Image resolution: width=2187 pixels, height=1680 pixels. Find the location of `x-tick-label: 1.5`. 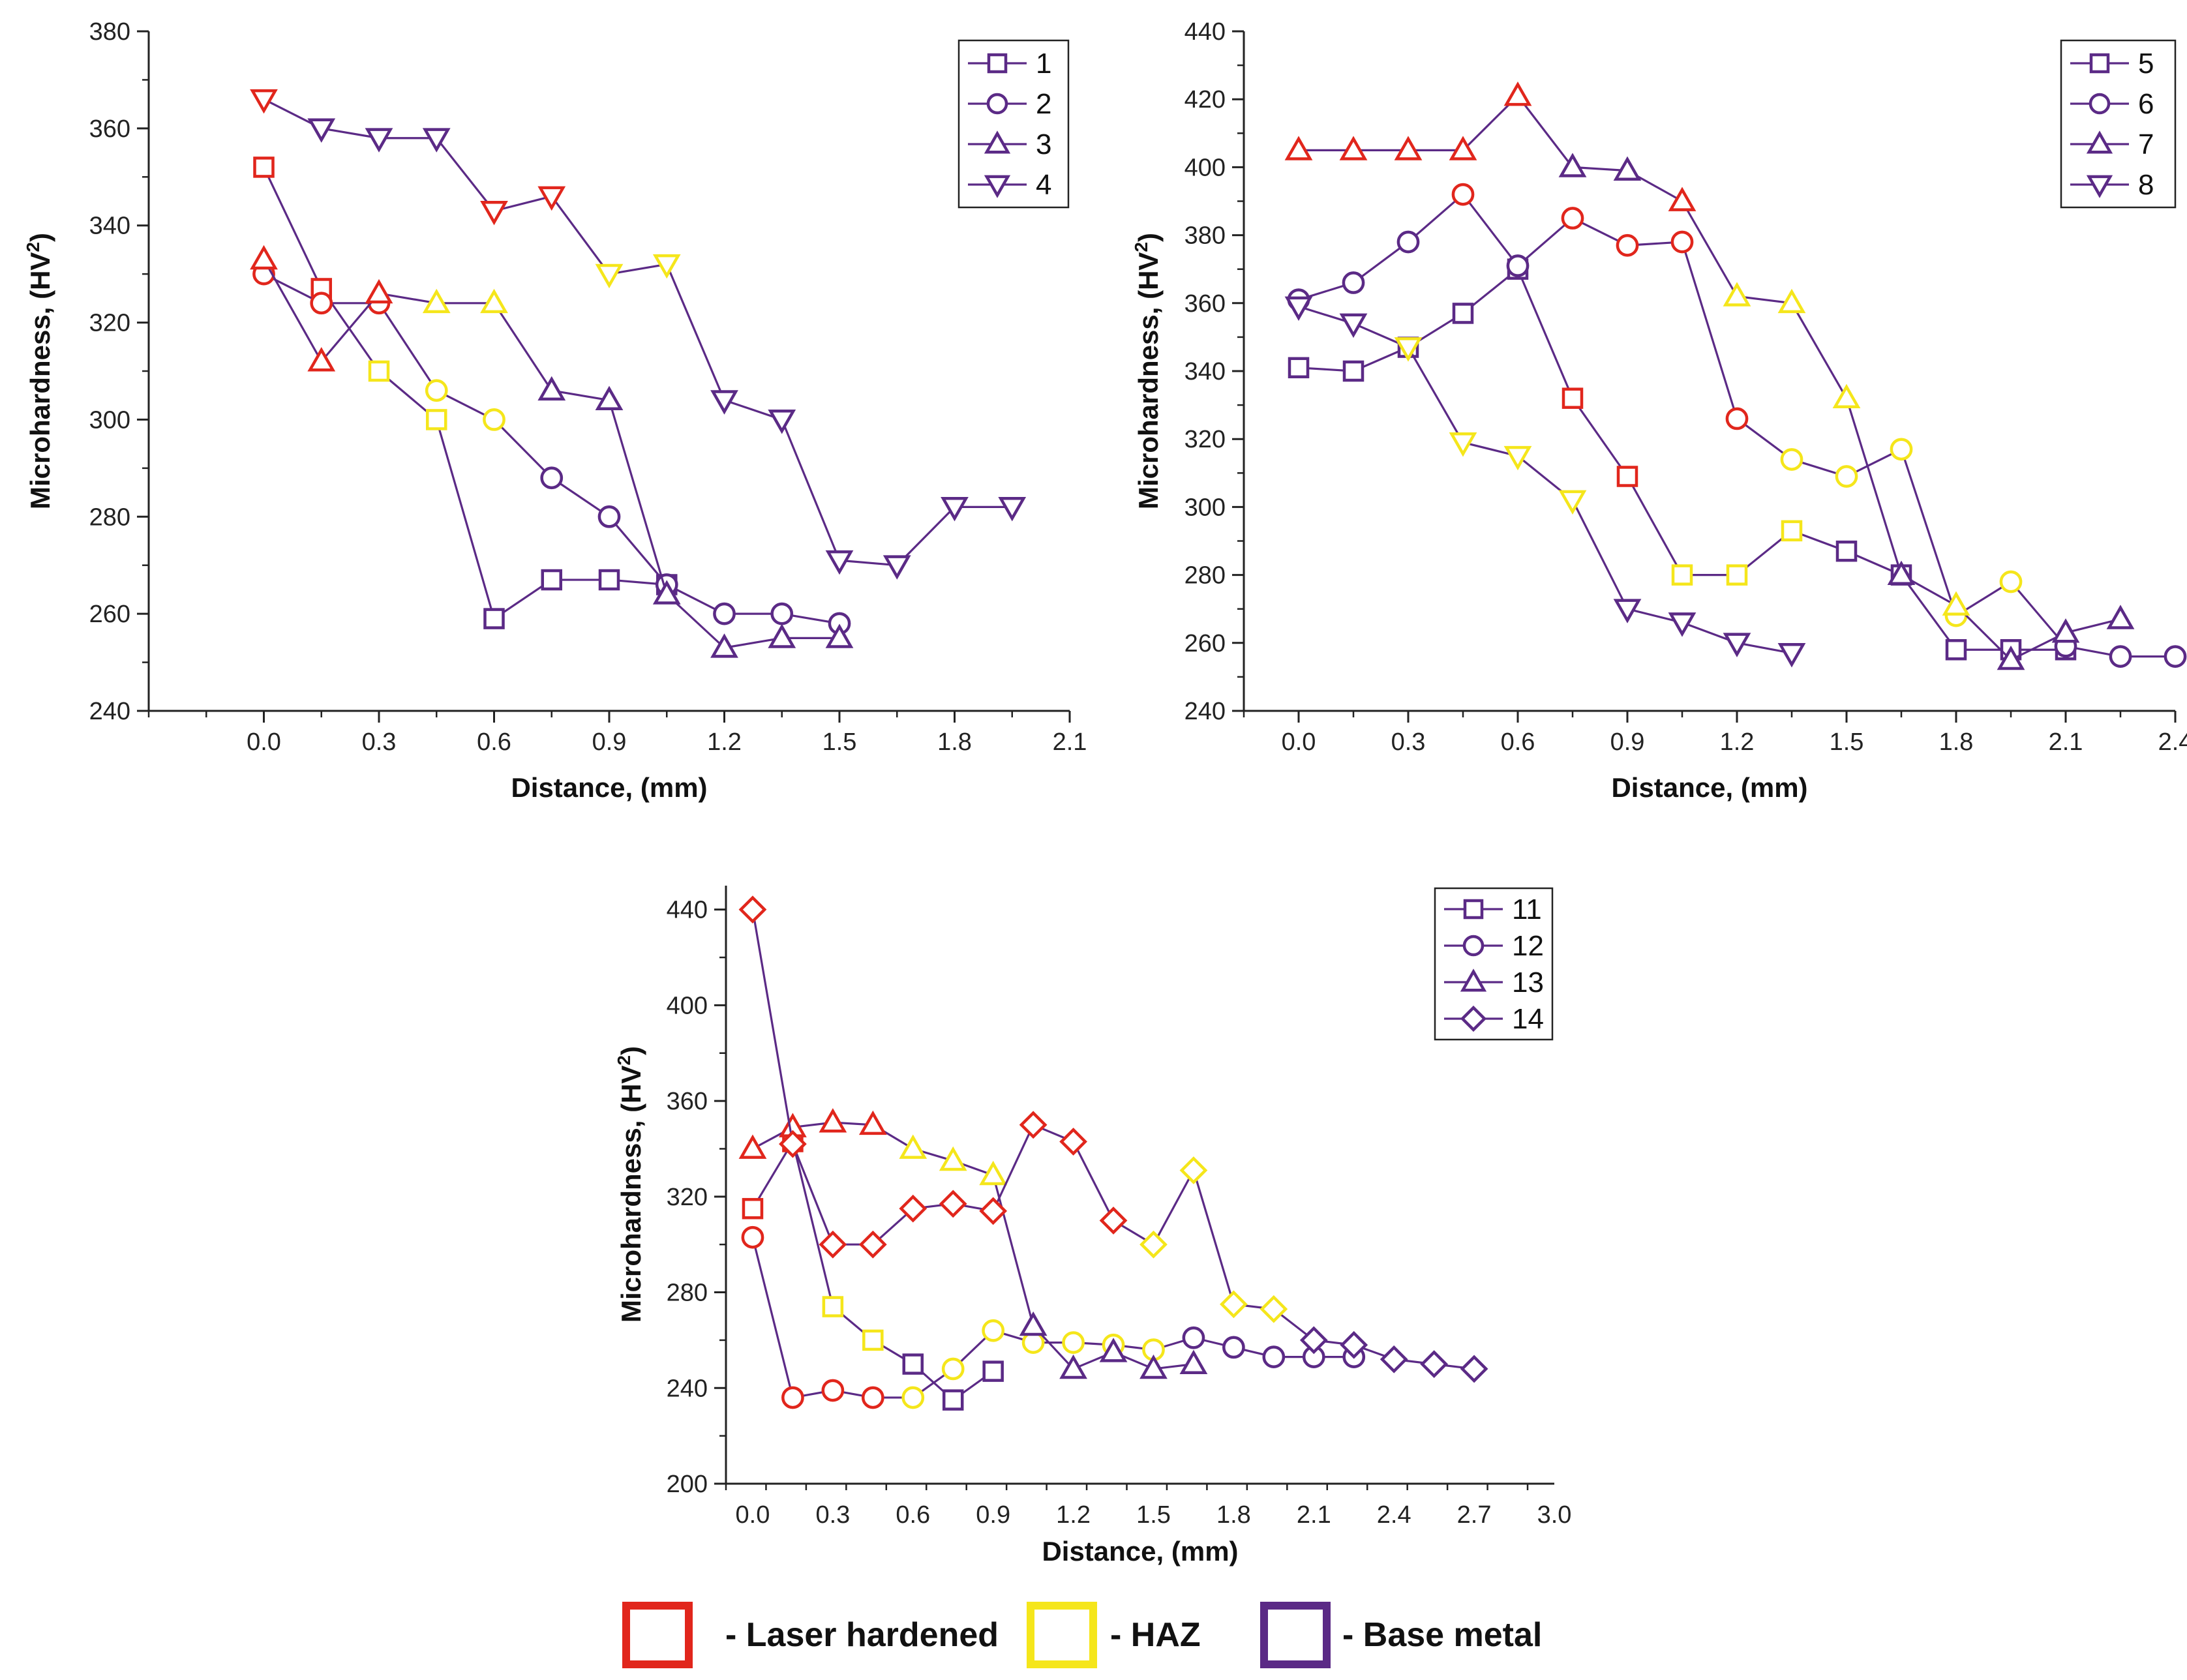

x-tick-label: 1.5 is located at coordinates (839, 742).